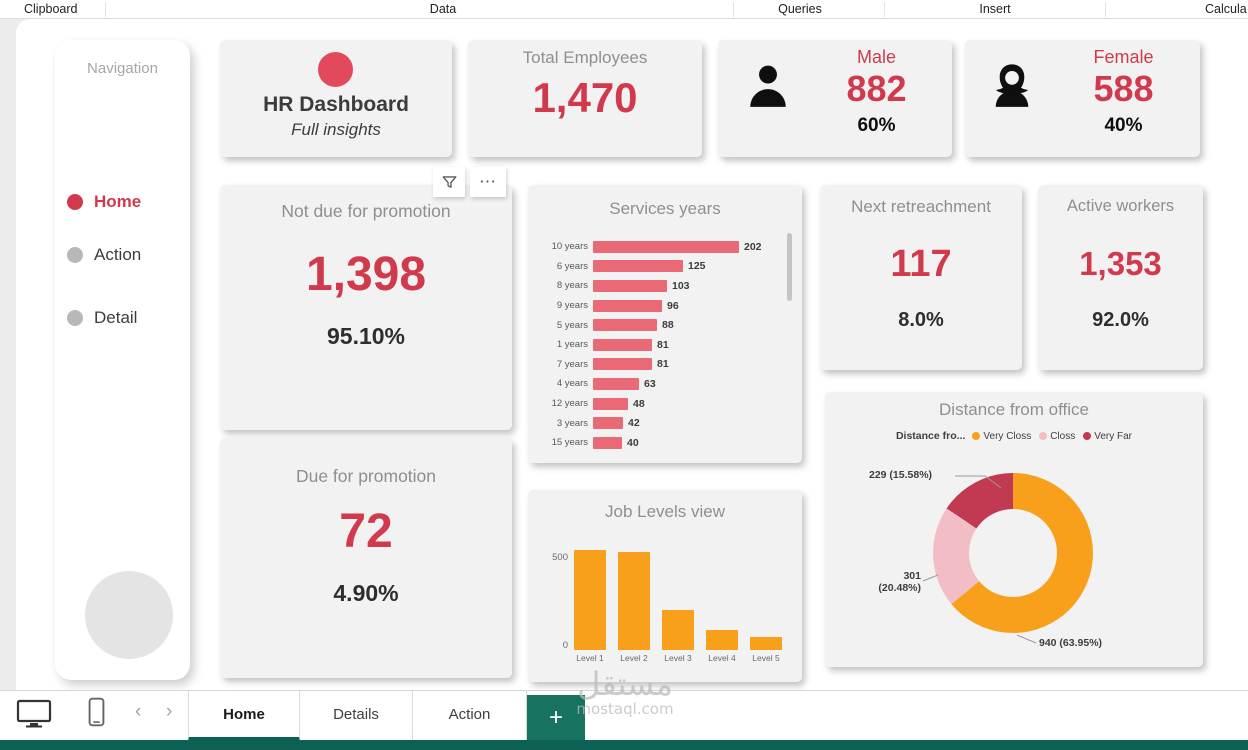 The width and height of the screenshot is (1248, 750). What do you see at coordinates (51, 9) in the screenshot?
I see `ribbon-group-clipboard: Clipboard` at bounding box center [51, 9].